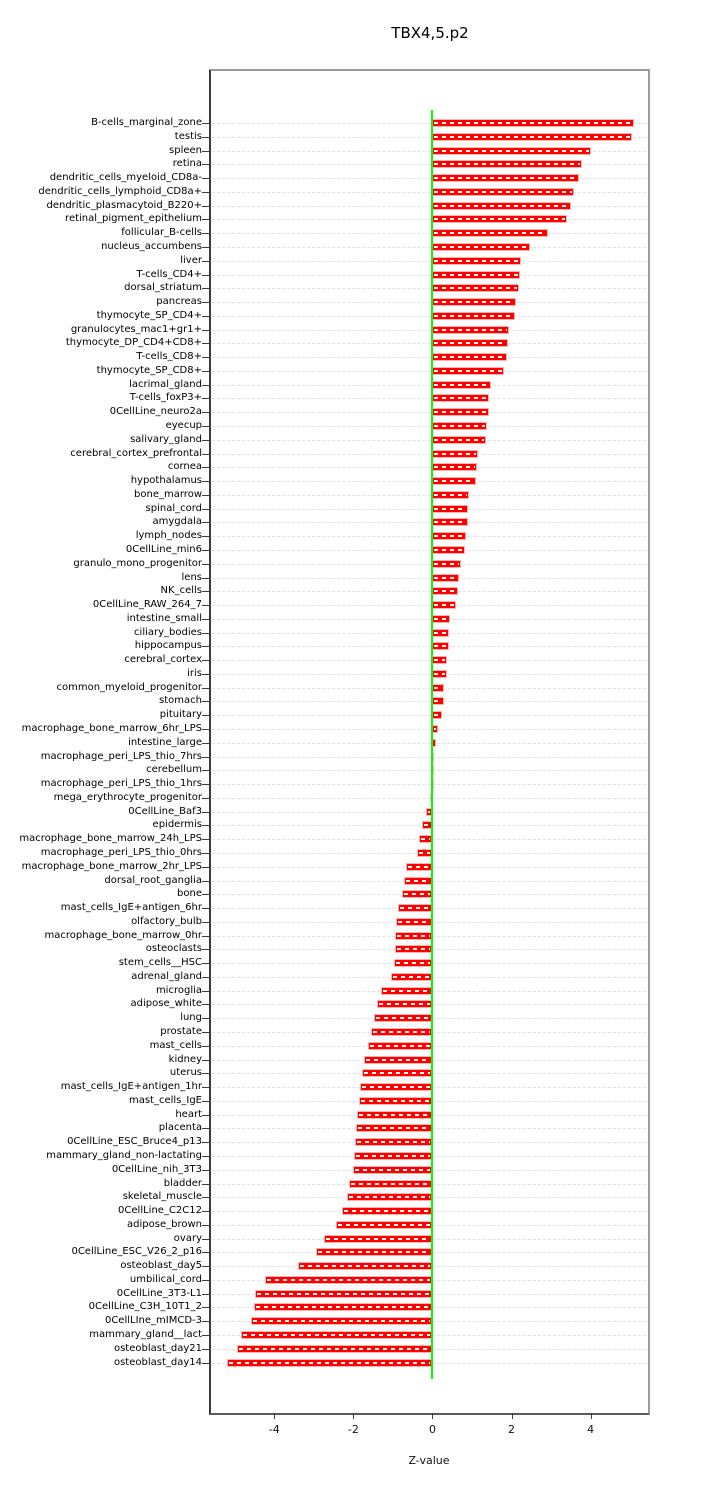  Describe the element at coordinates (111, 866) in the screenshot. I see `category-label: macrophage_bone_marrow_2hr_LPS` at that location.